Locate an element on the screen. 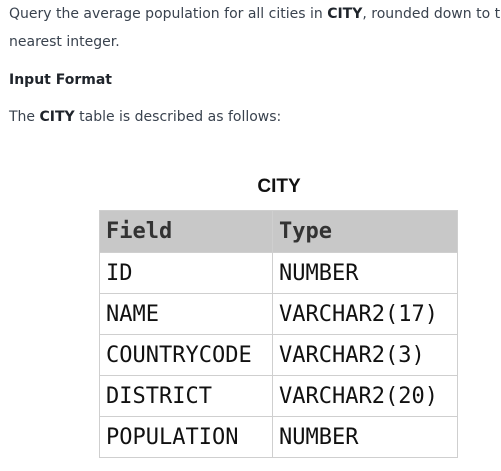 The image size is (501, 471). description-line-2: nearest integer. is located at coordinates (64, 42).